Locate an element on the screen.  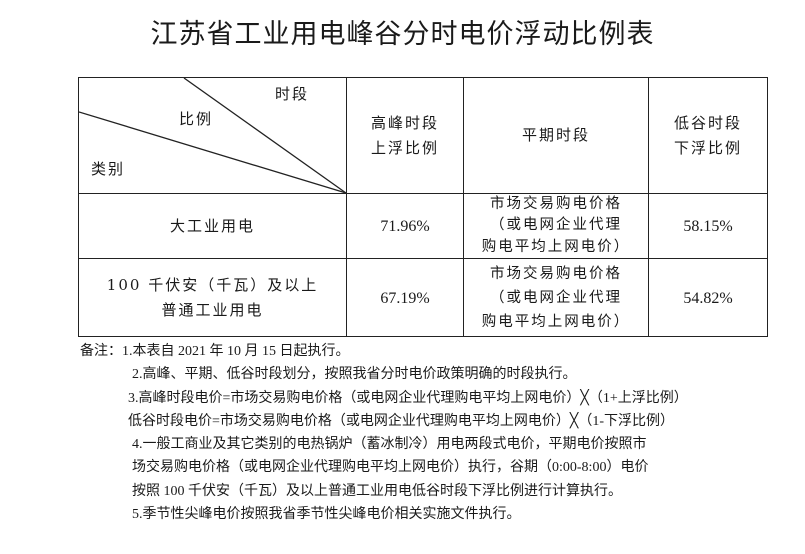
row-valley-ratio: 58.15% is located at coordinates (708, 226).